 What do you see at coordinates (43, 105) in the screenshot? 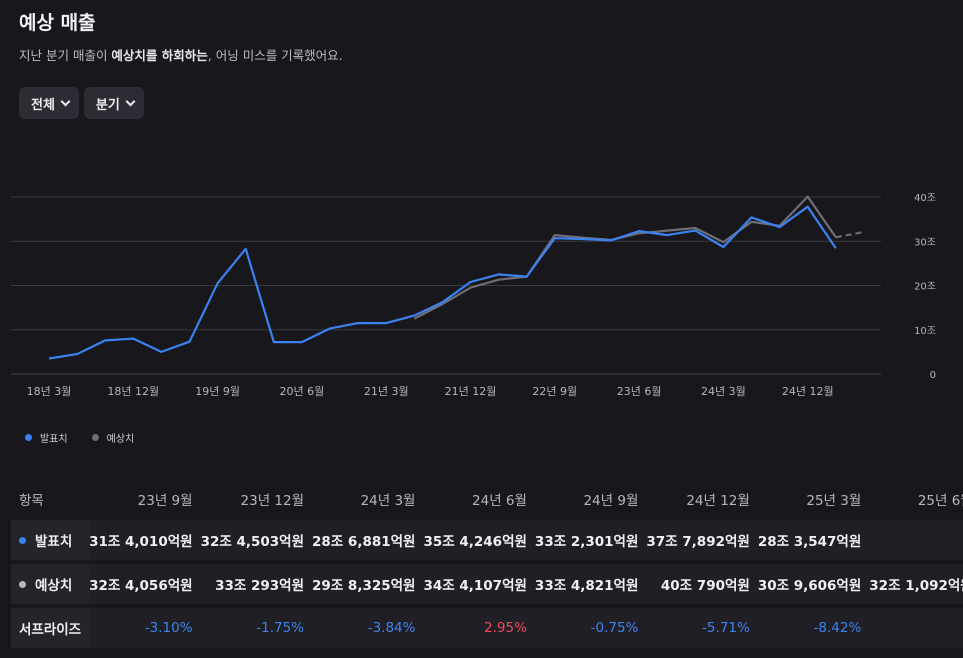
I see `filter-scope-label: 전체` at bounding box center [43, 105].